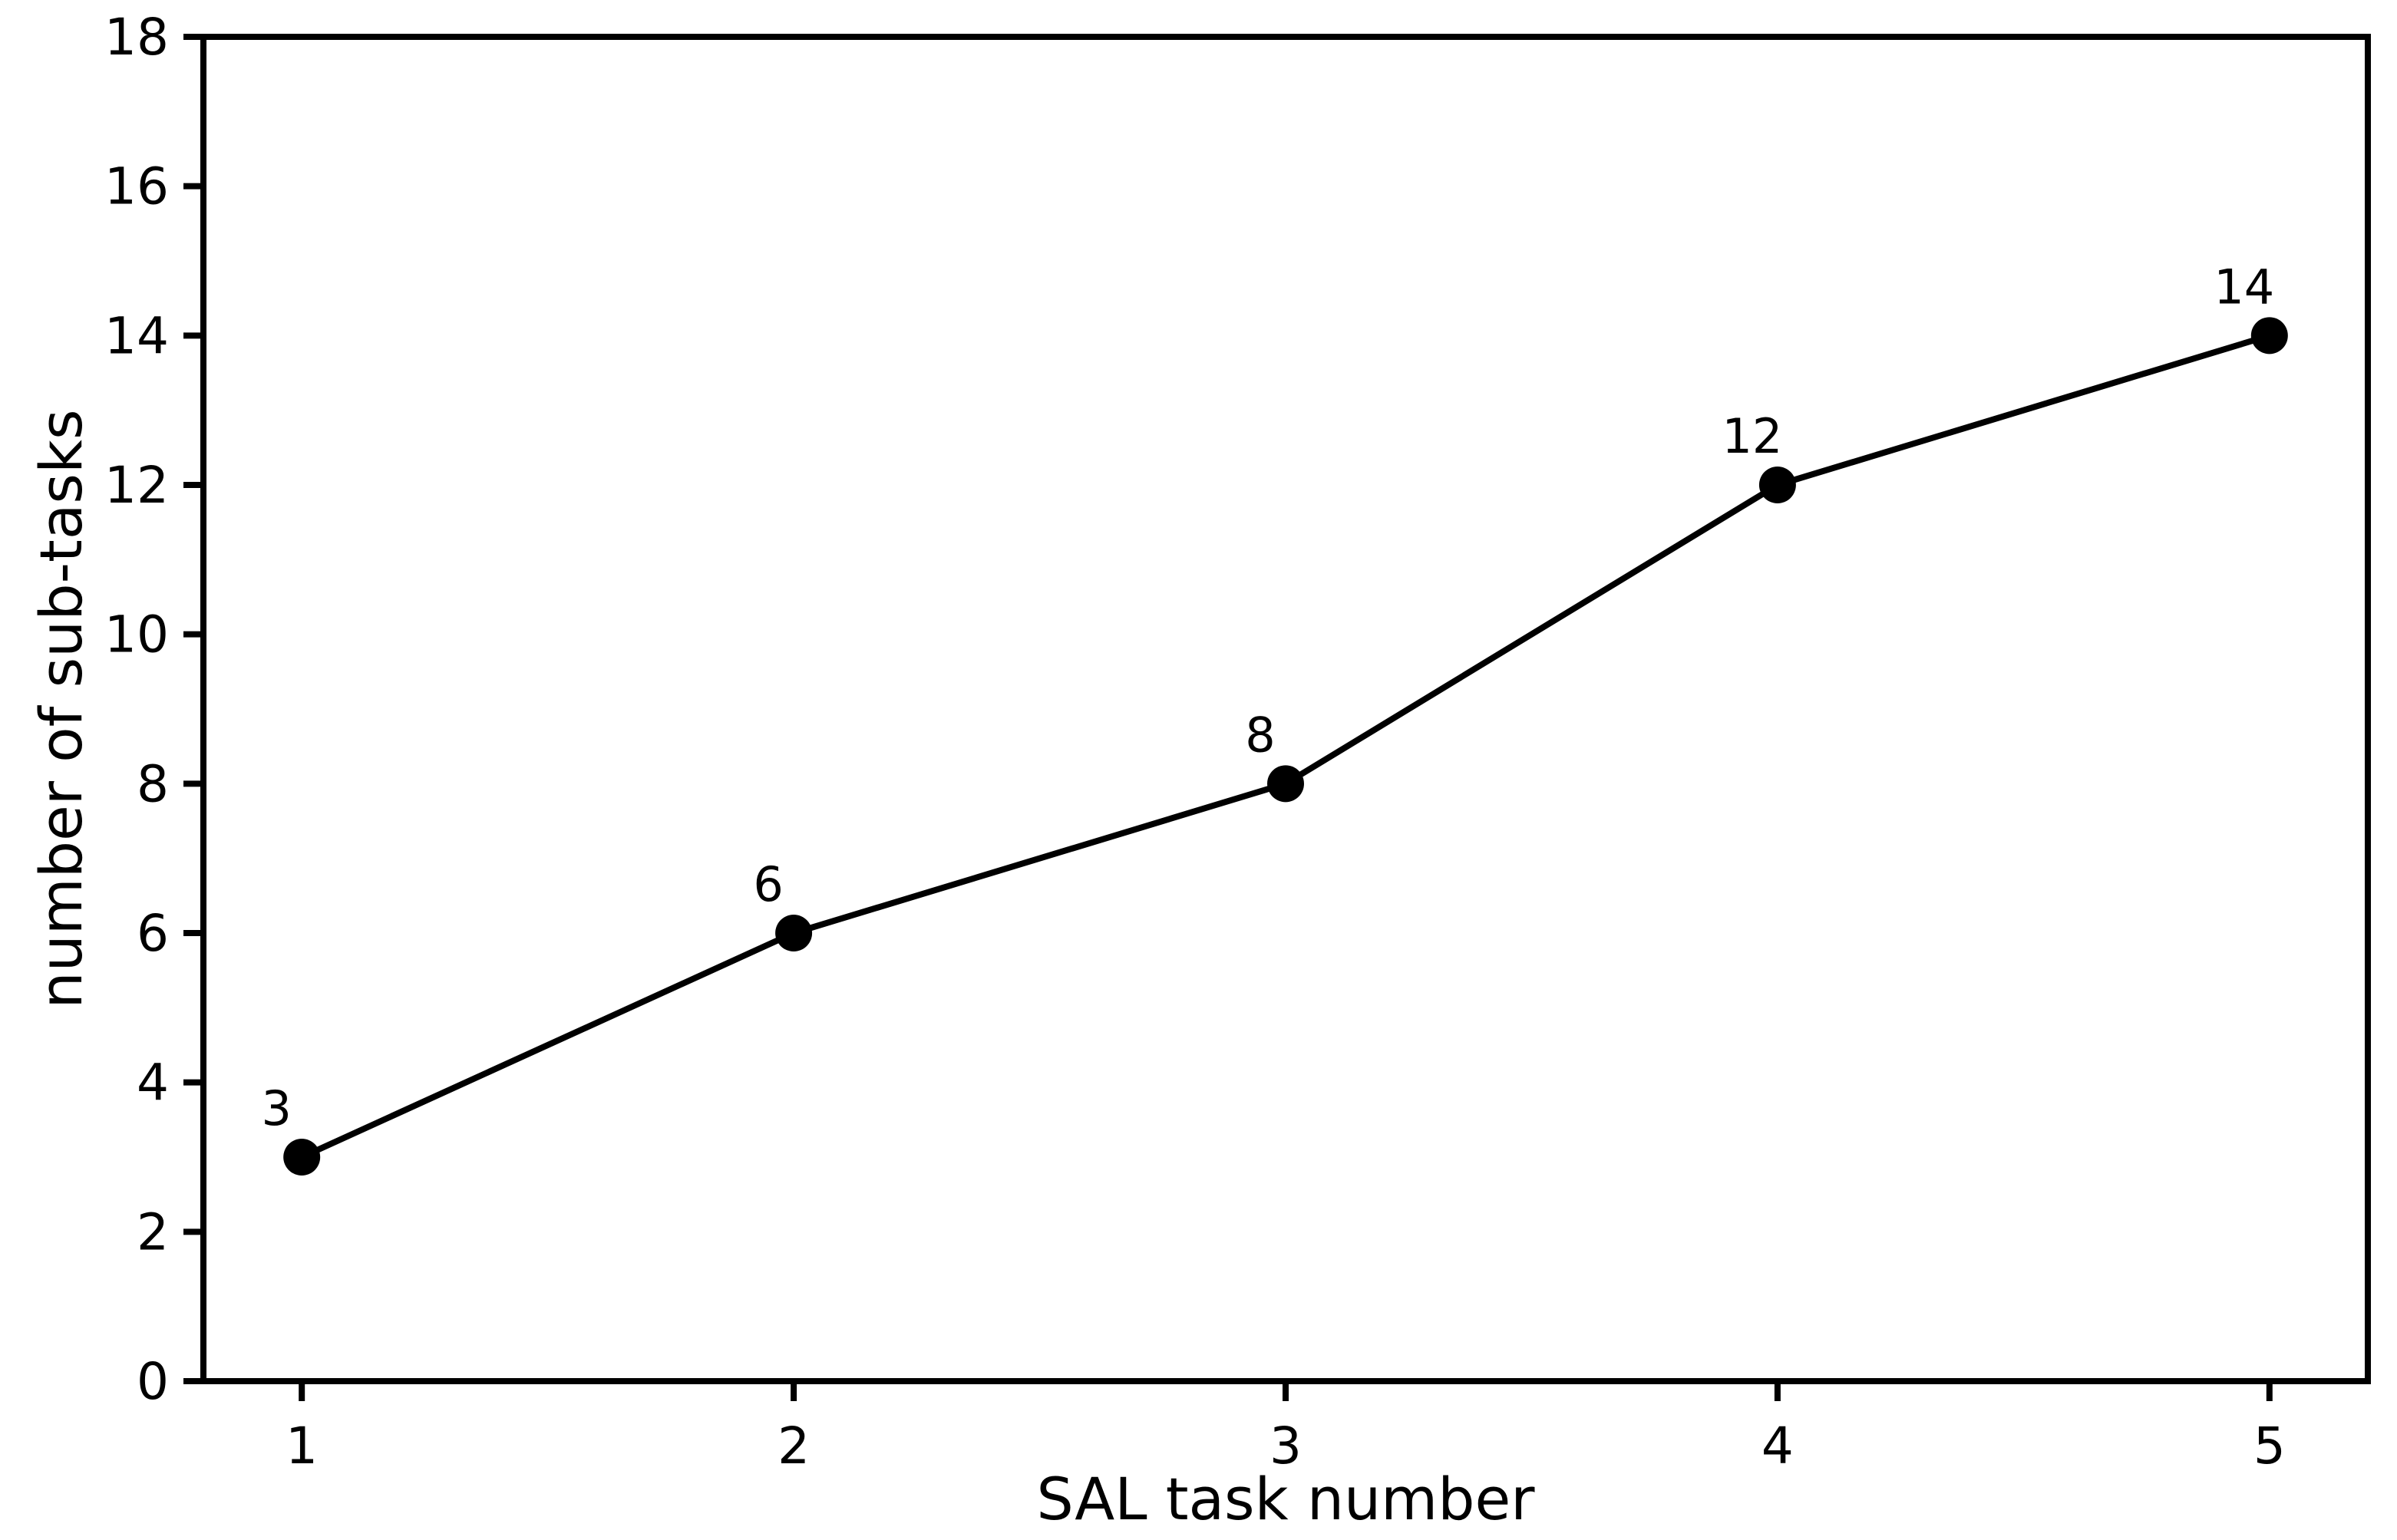 The image size is (2397, 1540). I want to click on data-point-label: 8, so click(1260, 735).